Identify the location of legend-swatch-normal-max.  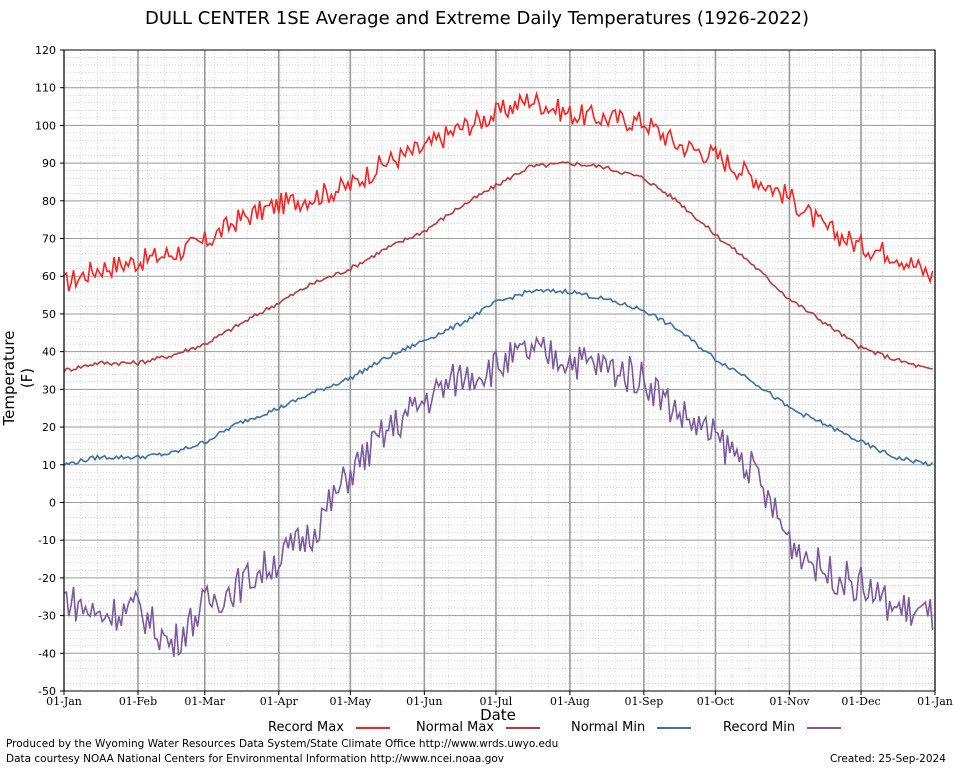
(523, 727).